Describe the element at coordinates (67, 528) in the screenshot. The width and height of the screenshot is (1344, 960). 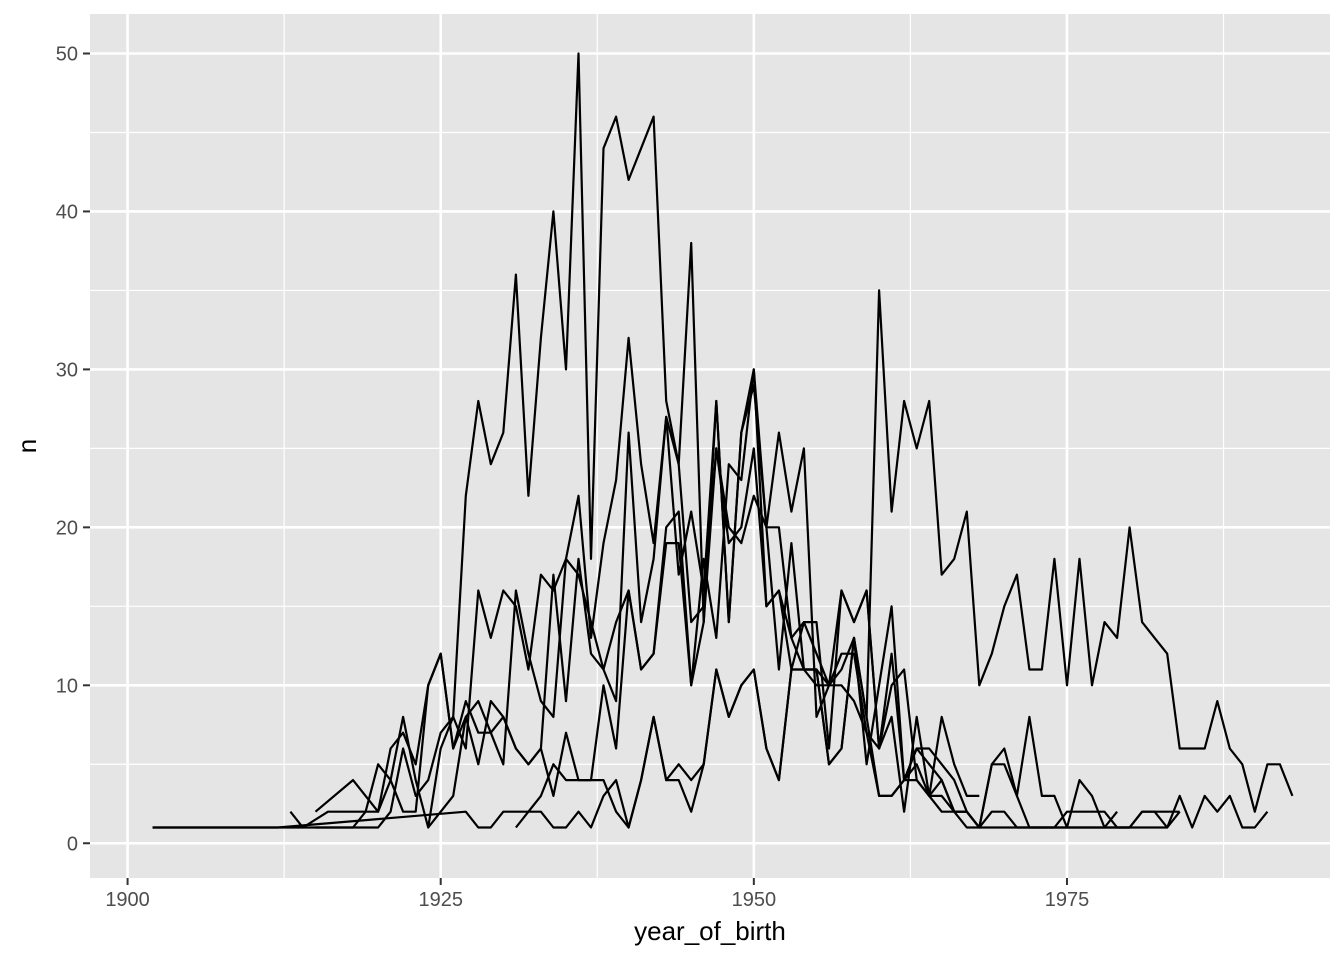
I see `y-tick-label: 20` at that location.